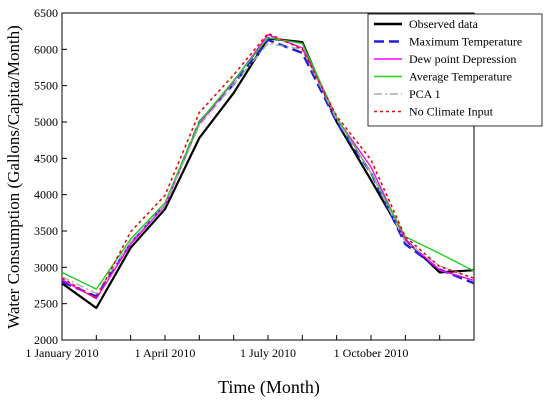 The image size is (550, 402). I want to click on y-tick-label: 2500, so click(46, 304).